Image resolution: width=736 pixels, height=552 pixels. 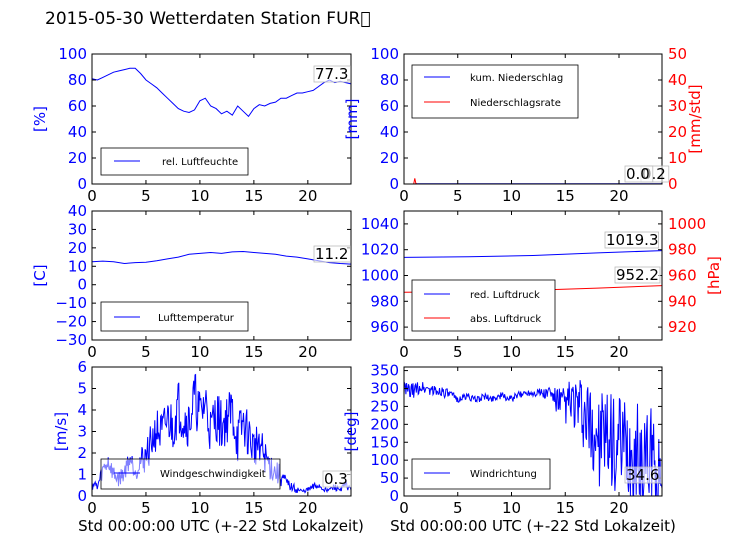 What do you see at coordinates (71, 340) in the screenshot?
I see `y-tick-label: −30` at bounding box center [71, 340].